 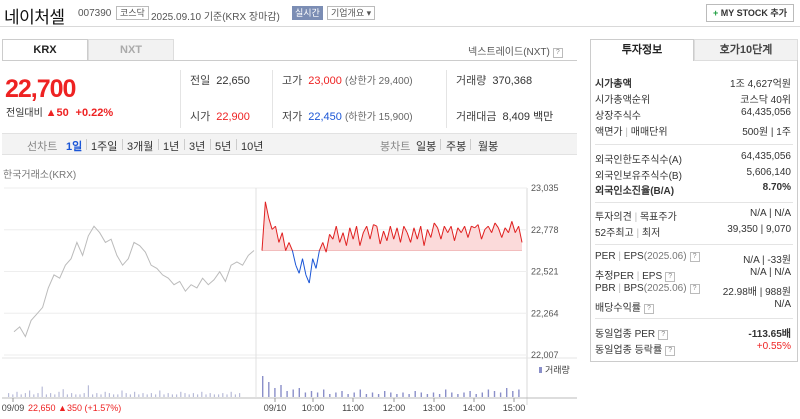 I want to click on period-monthly: 월봉, so click(x=488, y=147).